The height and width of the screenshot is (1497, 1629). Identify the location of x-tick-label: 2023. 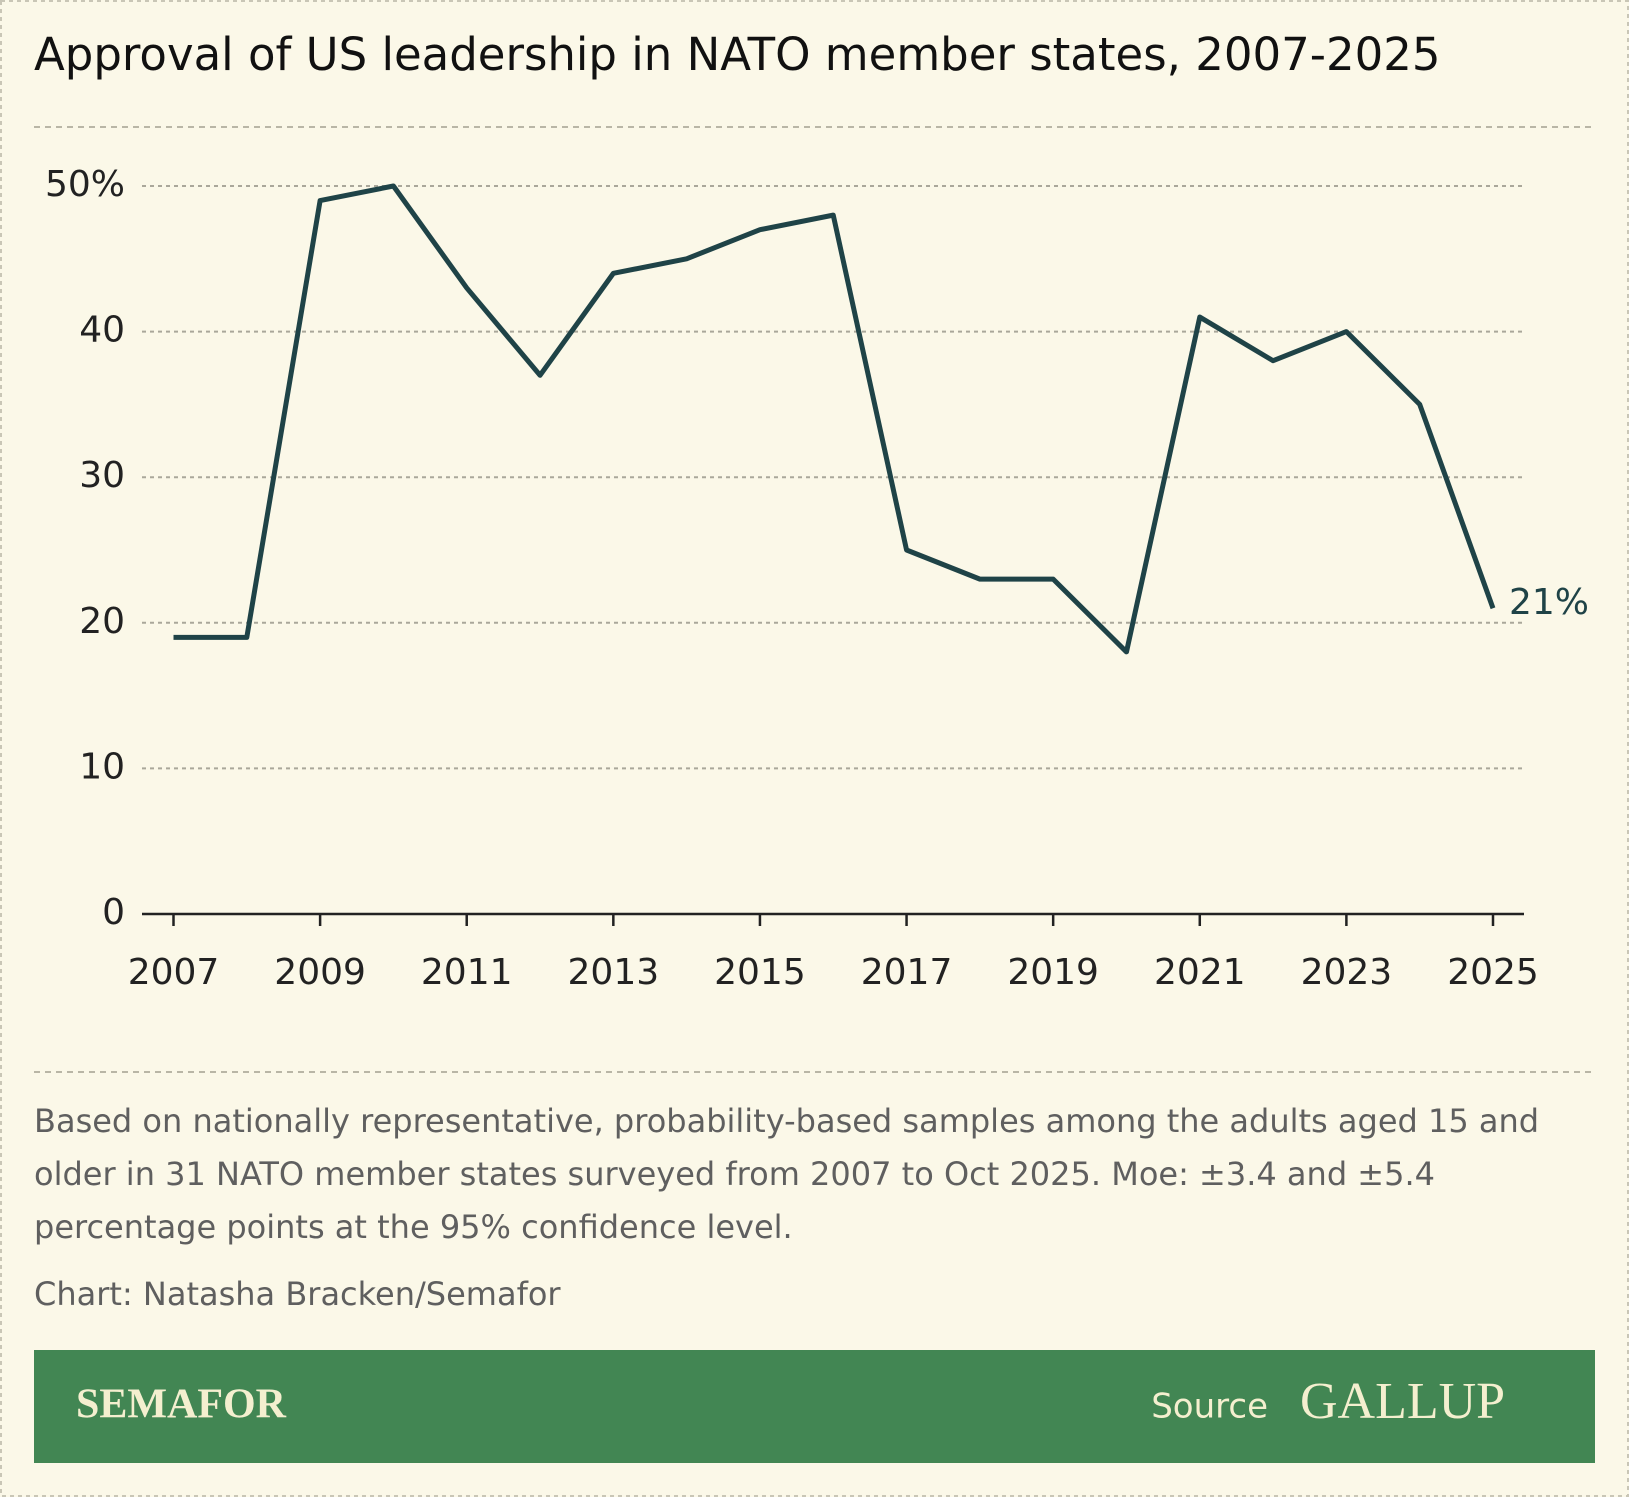
(1347, 972).